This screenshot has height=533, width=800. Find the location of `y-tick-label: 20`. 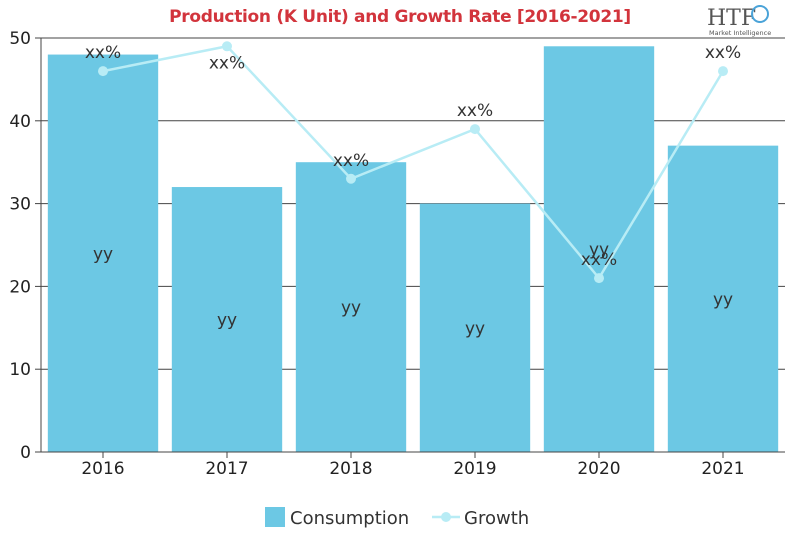

y-tick-label: 20 is located at coordinates (20, 287).